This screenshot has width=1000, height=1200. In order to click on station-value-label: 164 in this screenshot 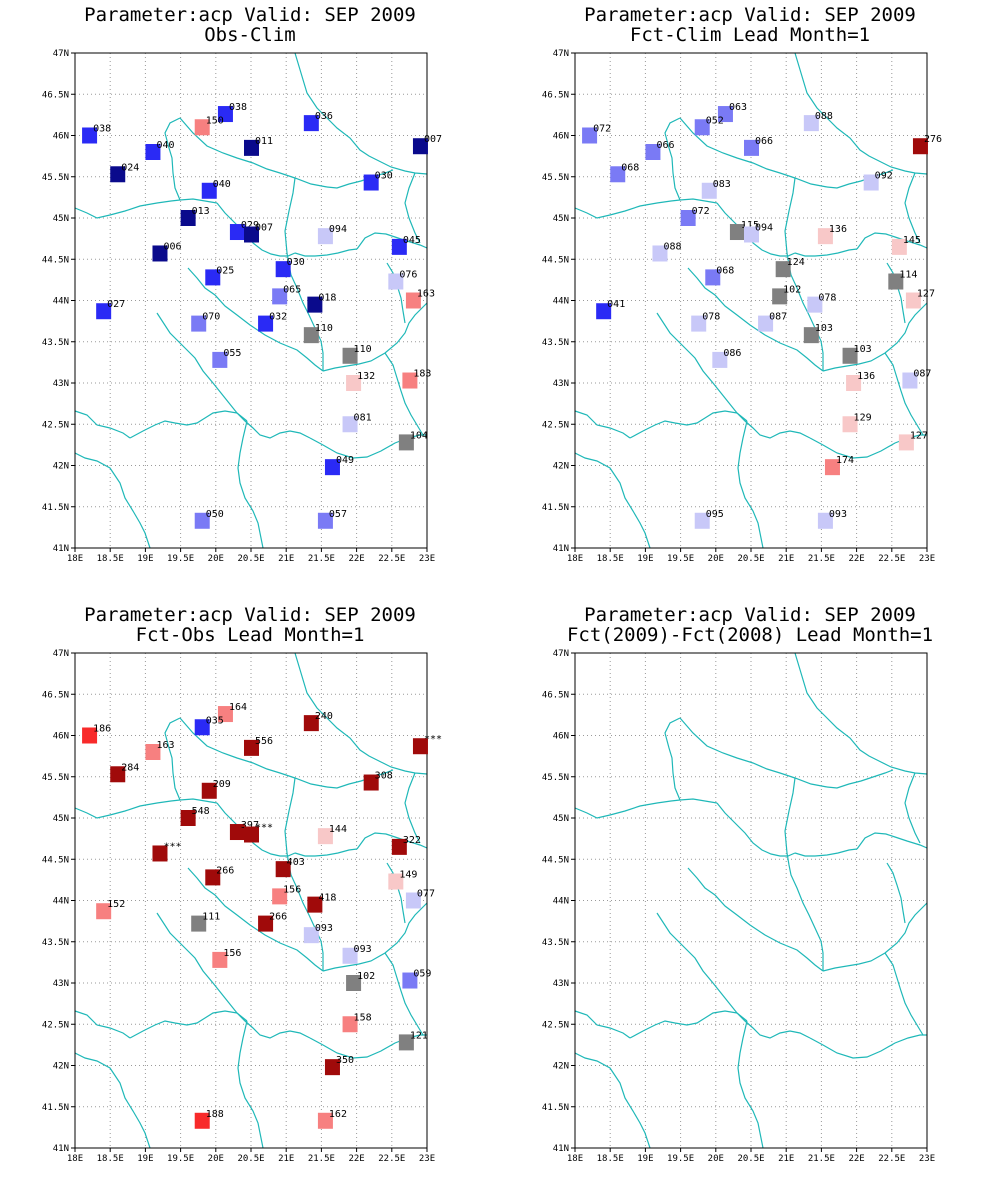, I will do `click(238, 707)`.